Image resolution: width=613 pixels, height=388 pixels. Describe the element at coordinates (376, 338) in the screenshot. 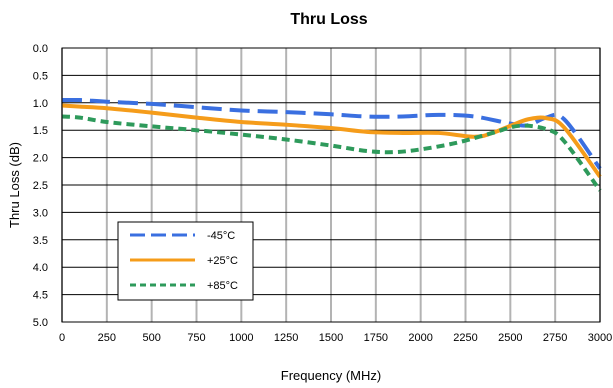

I see `x-tick-label: 1750` at that location.